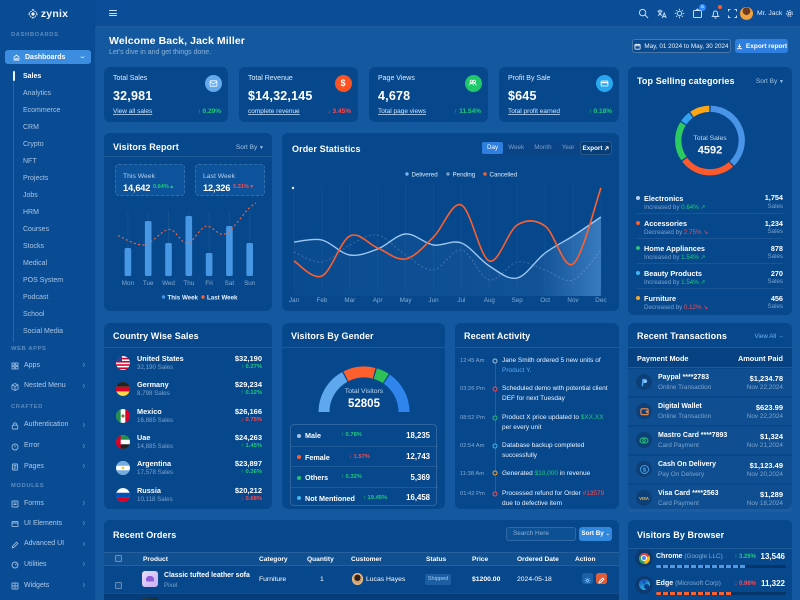  Describe the element at coordinates (364, 391) in the screenshot. I see `svg-text: Total Visitors` at that location.